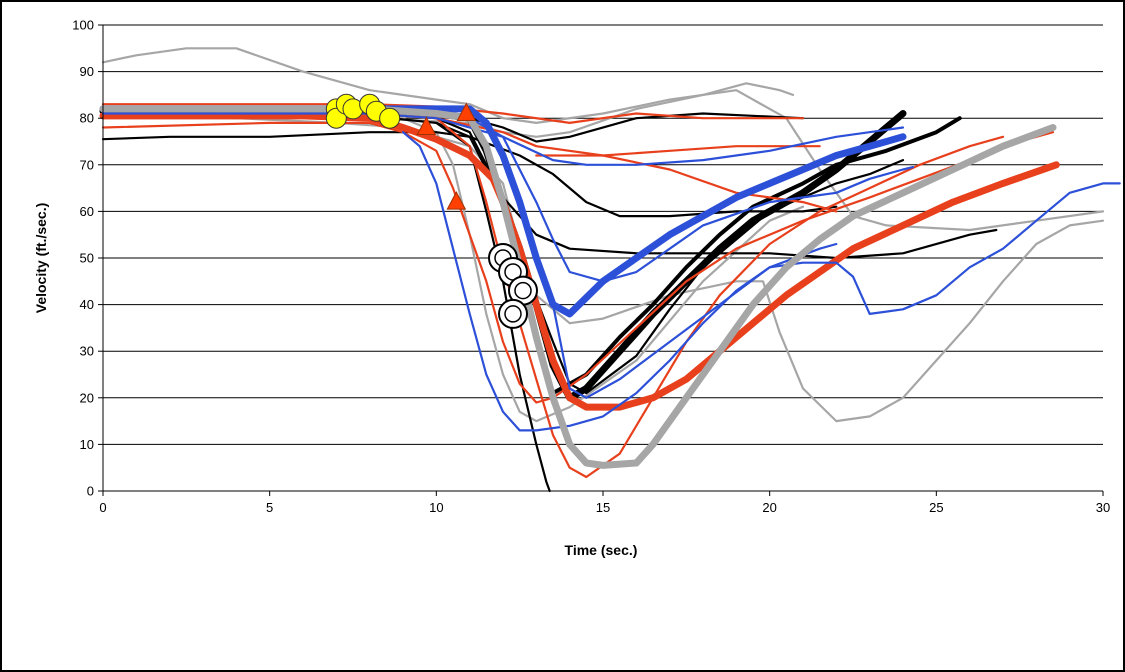  I want to click on markers-layer, so click(431, 211).